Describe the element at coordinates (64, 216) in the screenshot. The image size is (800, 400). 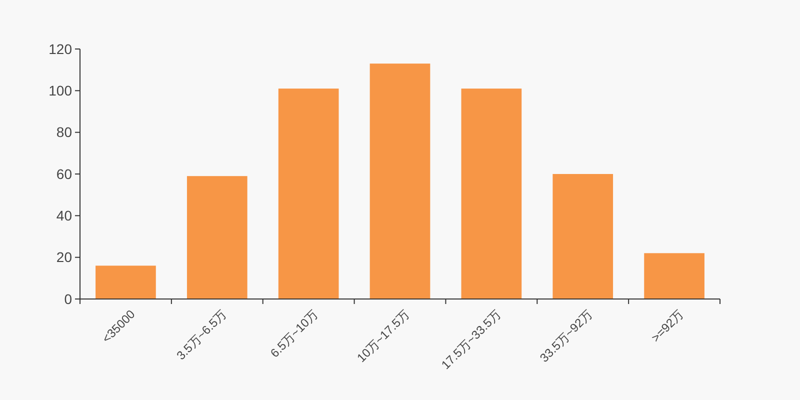
I see `y-tick-label: 40` at that location.